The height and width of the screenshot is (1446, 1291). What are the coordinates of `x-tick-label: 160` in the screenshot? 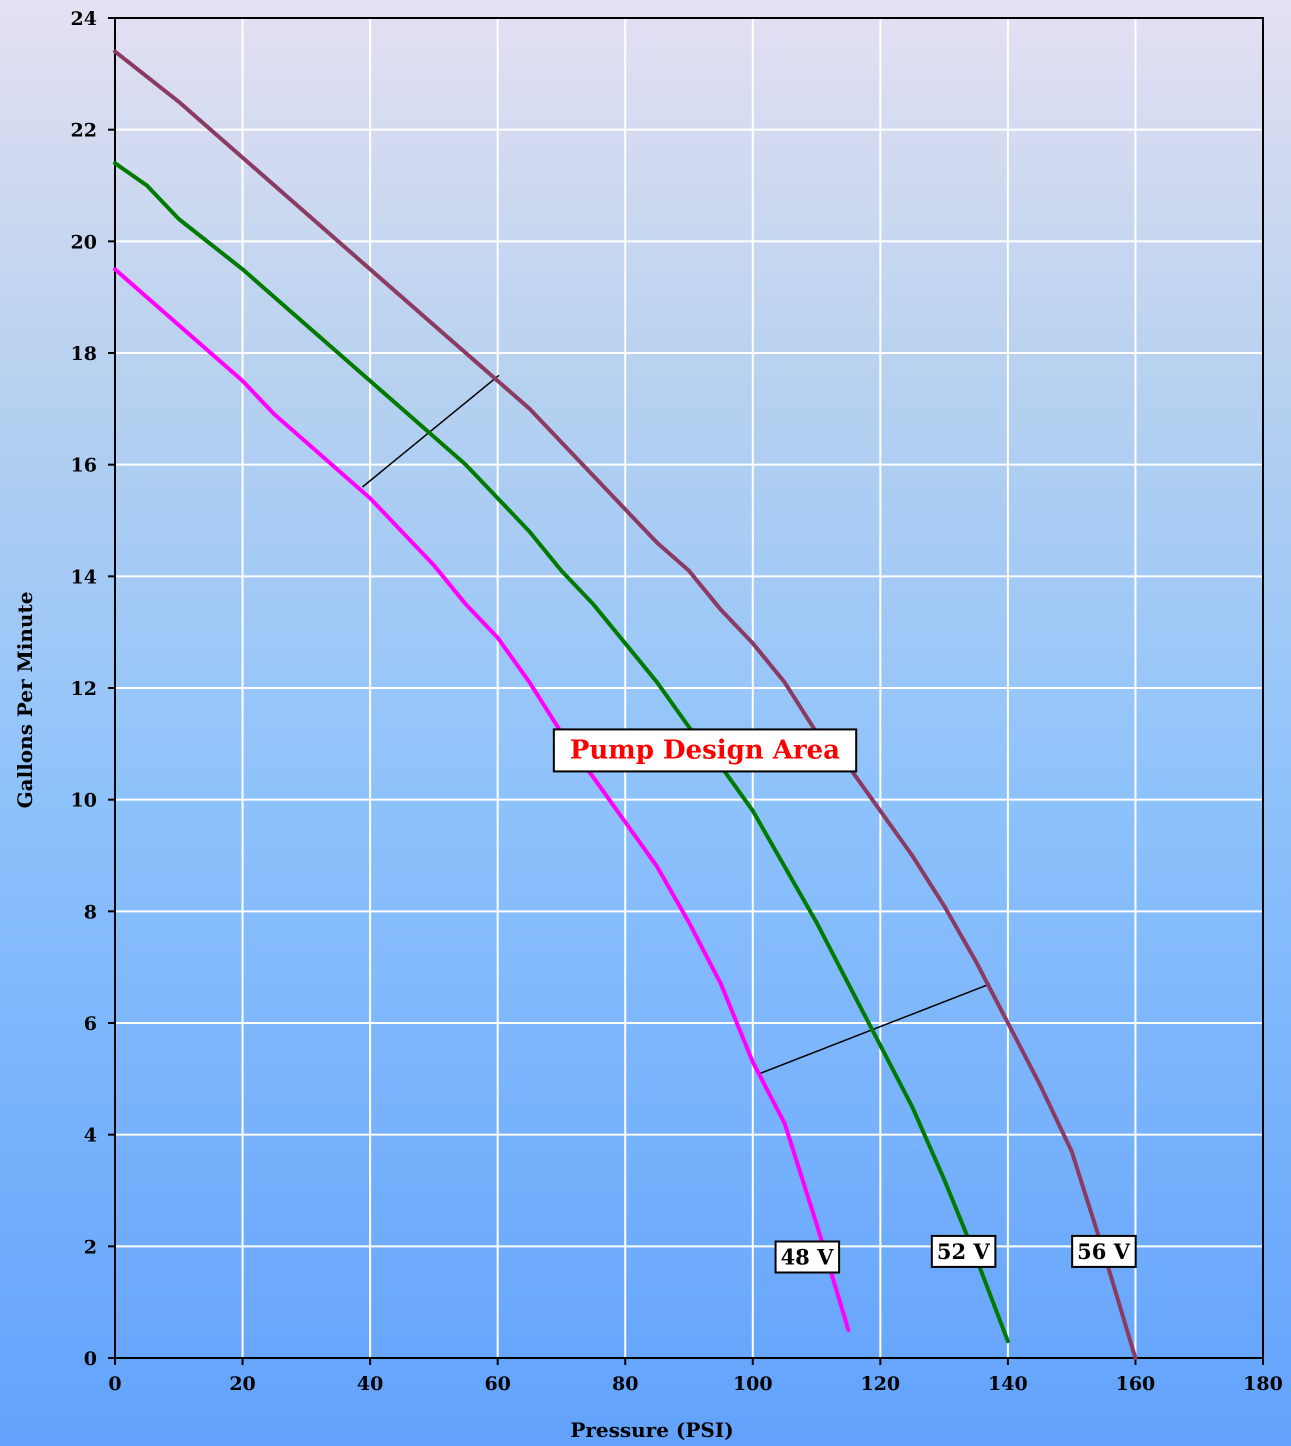 It's located at (1136, 1384).